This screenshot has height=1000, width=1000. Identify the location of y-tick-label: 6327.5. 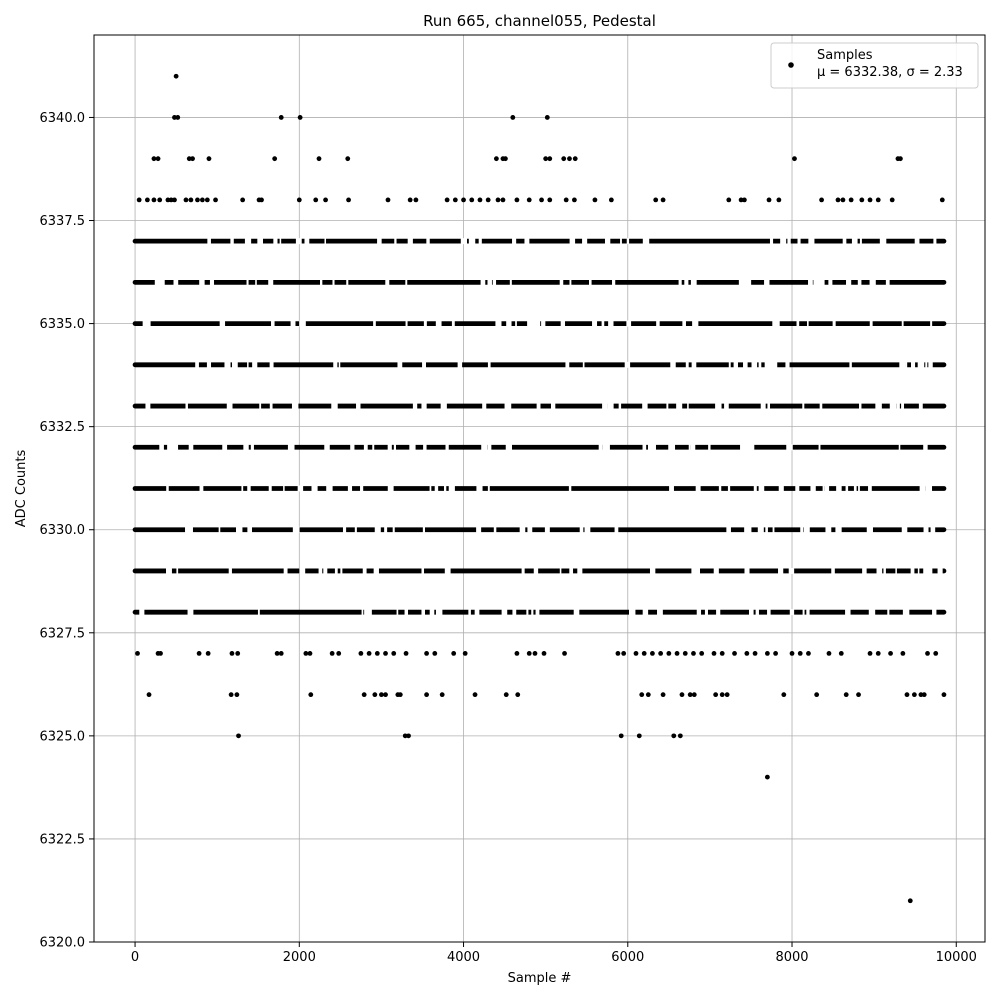
(63, 633).